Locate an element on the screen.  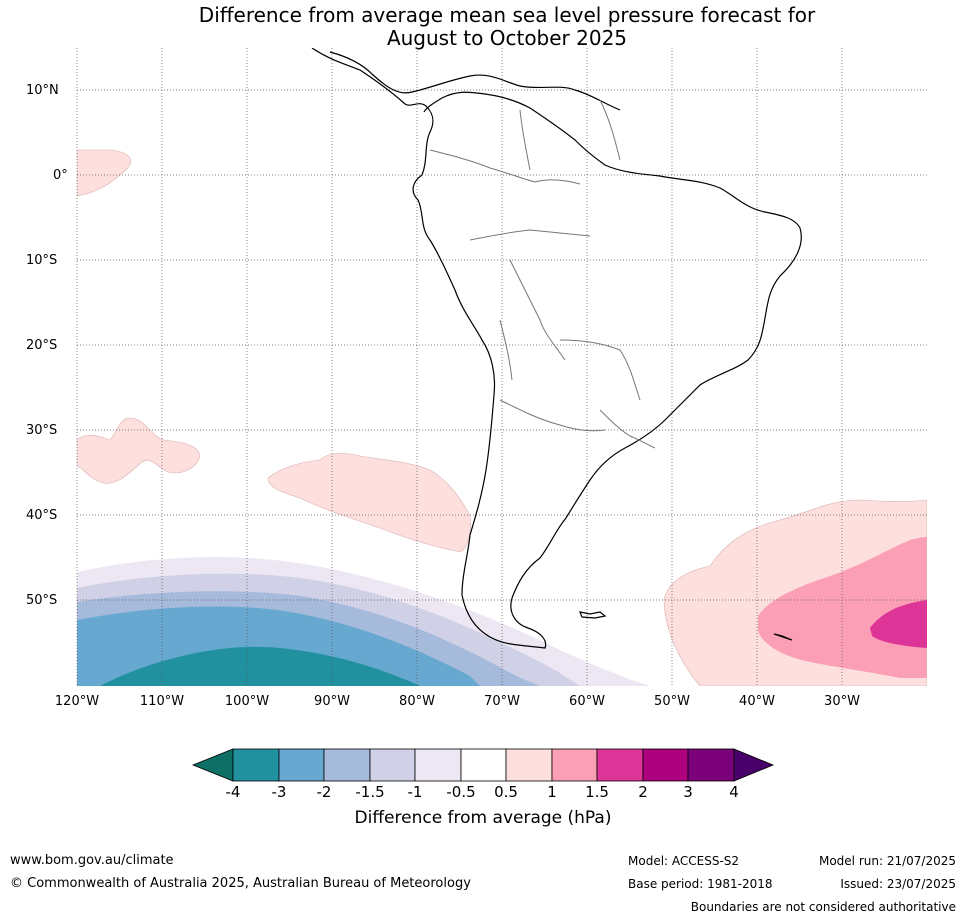
colorbar-tick: 1.5 is located at coordinates (597, 792).